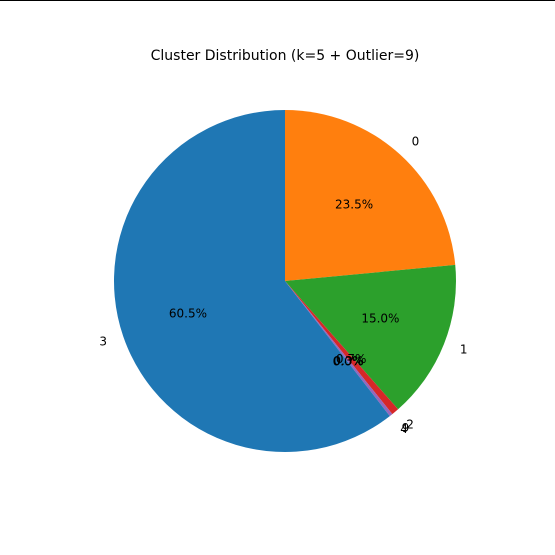 The width and height of the screenshot is (555, 555). Describe the element at coordinates (277, 0) in the screenshot. I see `top-border` at that location.